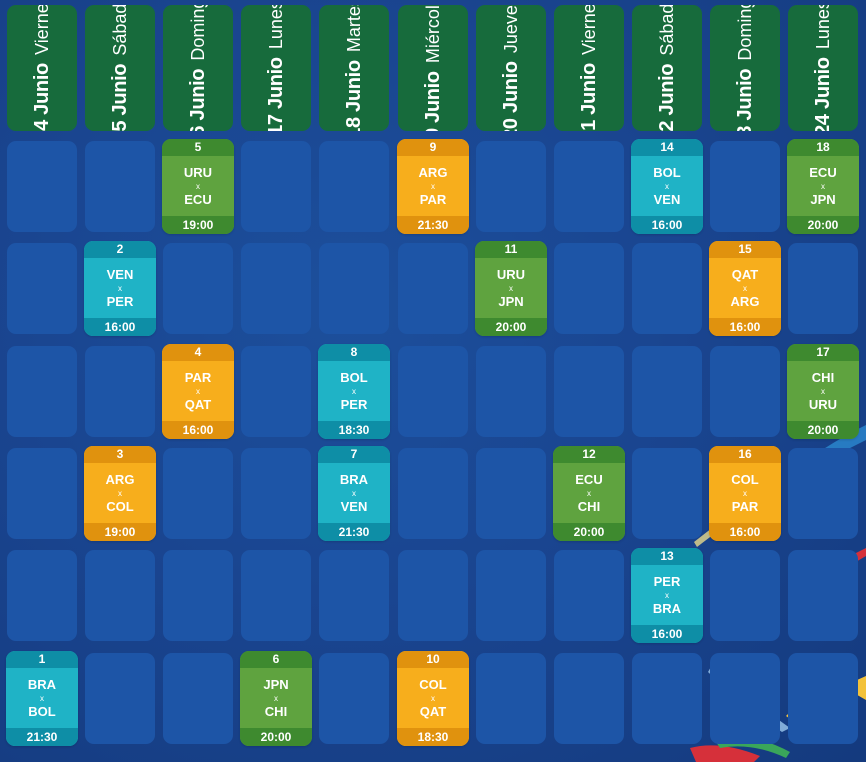  What do you see at coordinates (667, 556) in the screenshot?
I see `match-number: 13` at bounding box center [667, 556].